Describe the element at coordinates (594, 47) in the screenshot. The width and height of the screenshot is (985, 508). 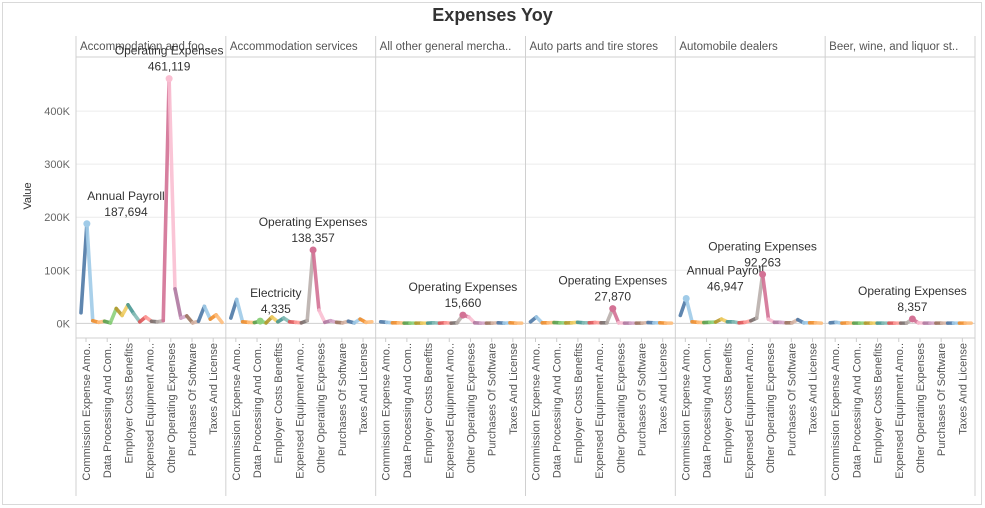
I see `panel-header: Auto parts and tire stores` at that location.